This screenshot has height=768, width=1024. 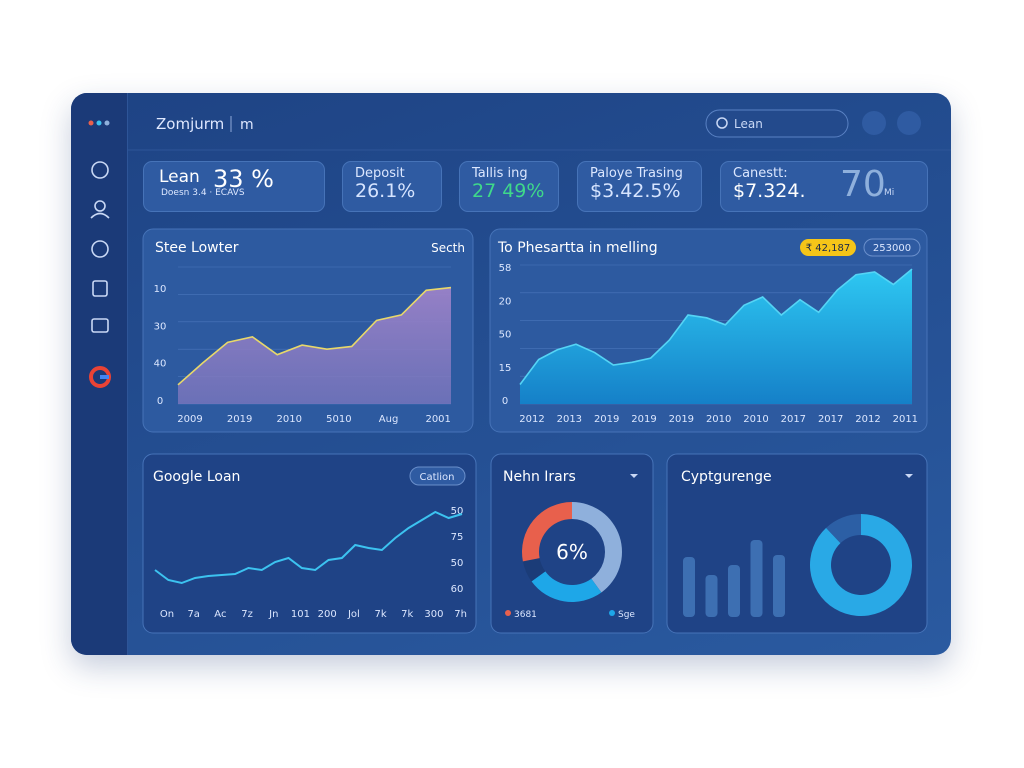 I want to click on panel-subtitle: Secth, so click(x=448, y=248).